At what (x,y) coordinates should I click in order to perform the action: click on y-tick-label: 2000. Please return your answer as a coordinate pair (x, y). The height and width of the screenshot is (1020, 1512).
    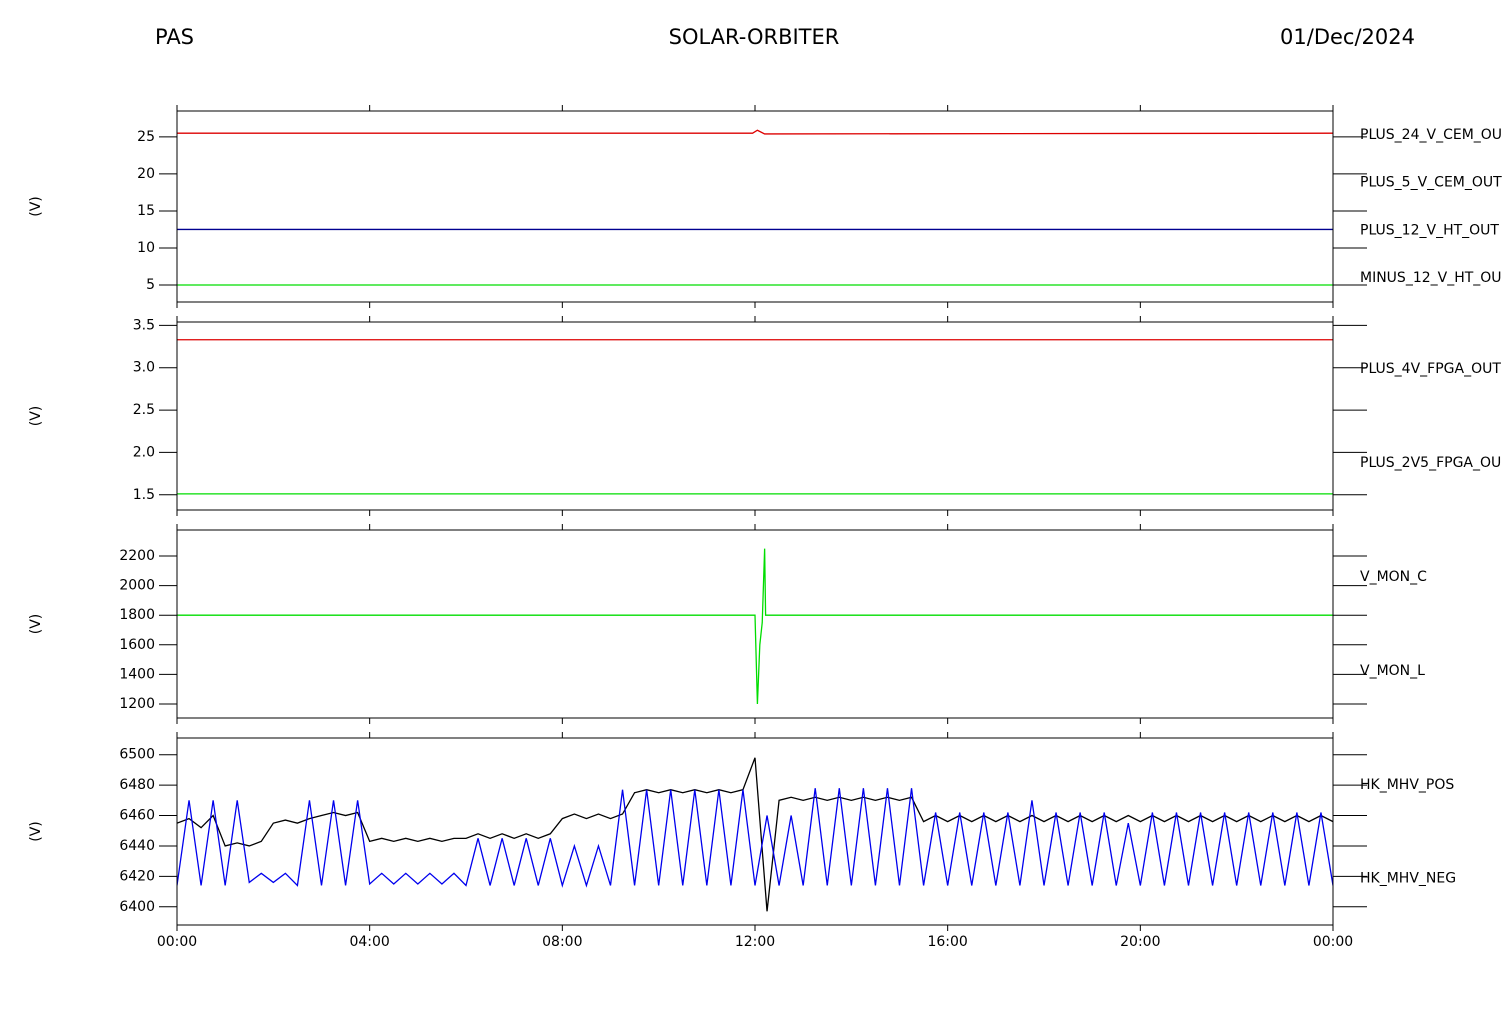
    Looking at the image, I should click on (137, 586).